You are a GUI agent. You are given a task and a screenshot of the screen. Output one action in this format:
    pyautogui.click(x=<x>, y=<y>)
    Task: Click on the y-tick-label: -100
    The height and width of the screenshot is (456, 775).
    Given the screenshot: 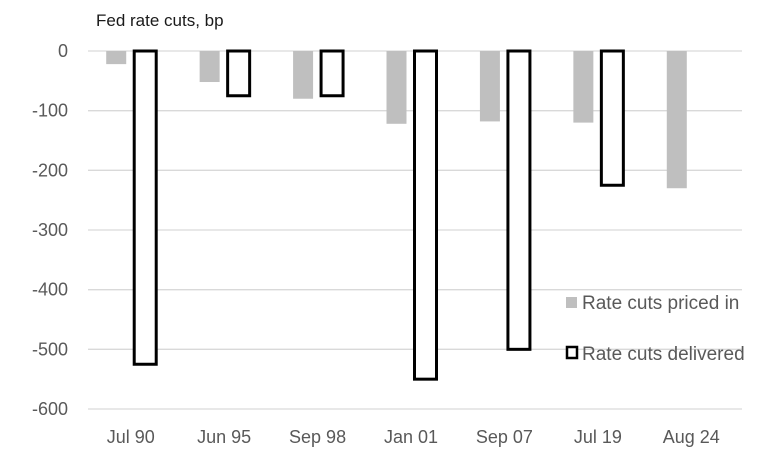 What is the action you would take?
    pyautogui.click(x=50, y=111)
    